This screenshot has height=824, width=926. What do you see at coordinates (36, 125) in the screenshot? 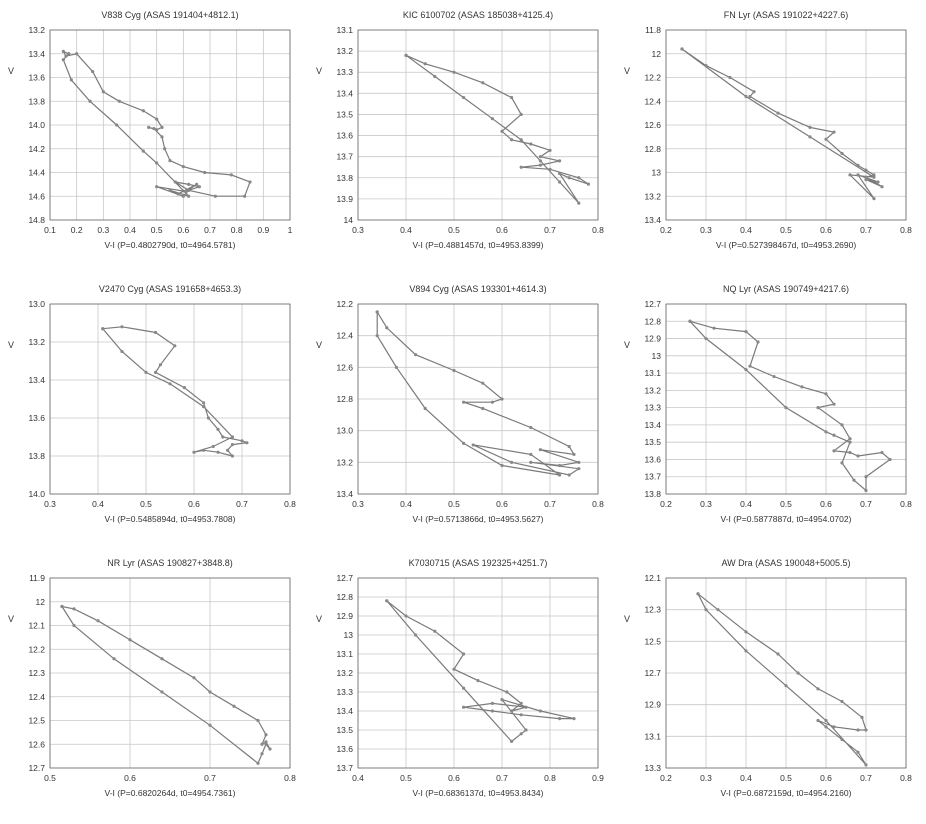
I see `y-tick-label: 14.0` at bounding box center [36, 125].